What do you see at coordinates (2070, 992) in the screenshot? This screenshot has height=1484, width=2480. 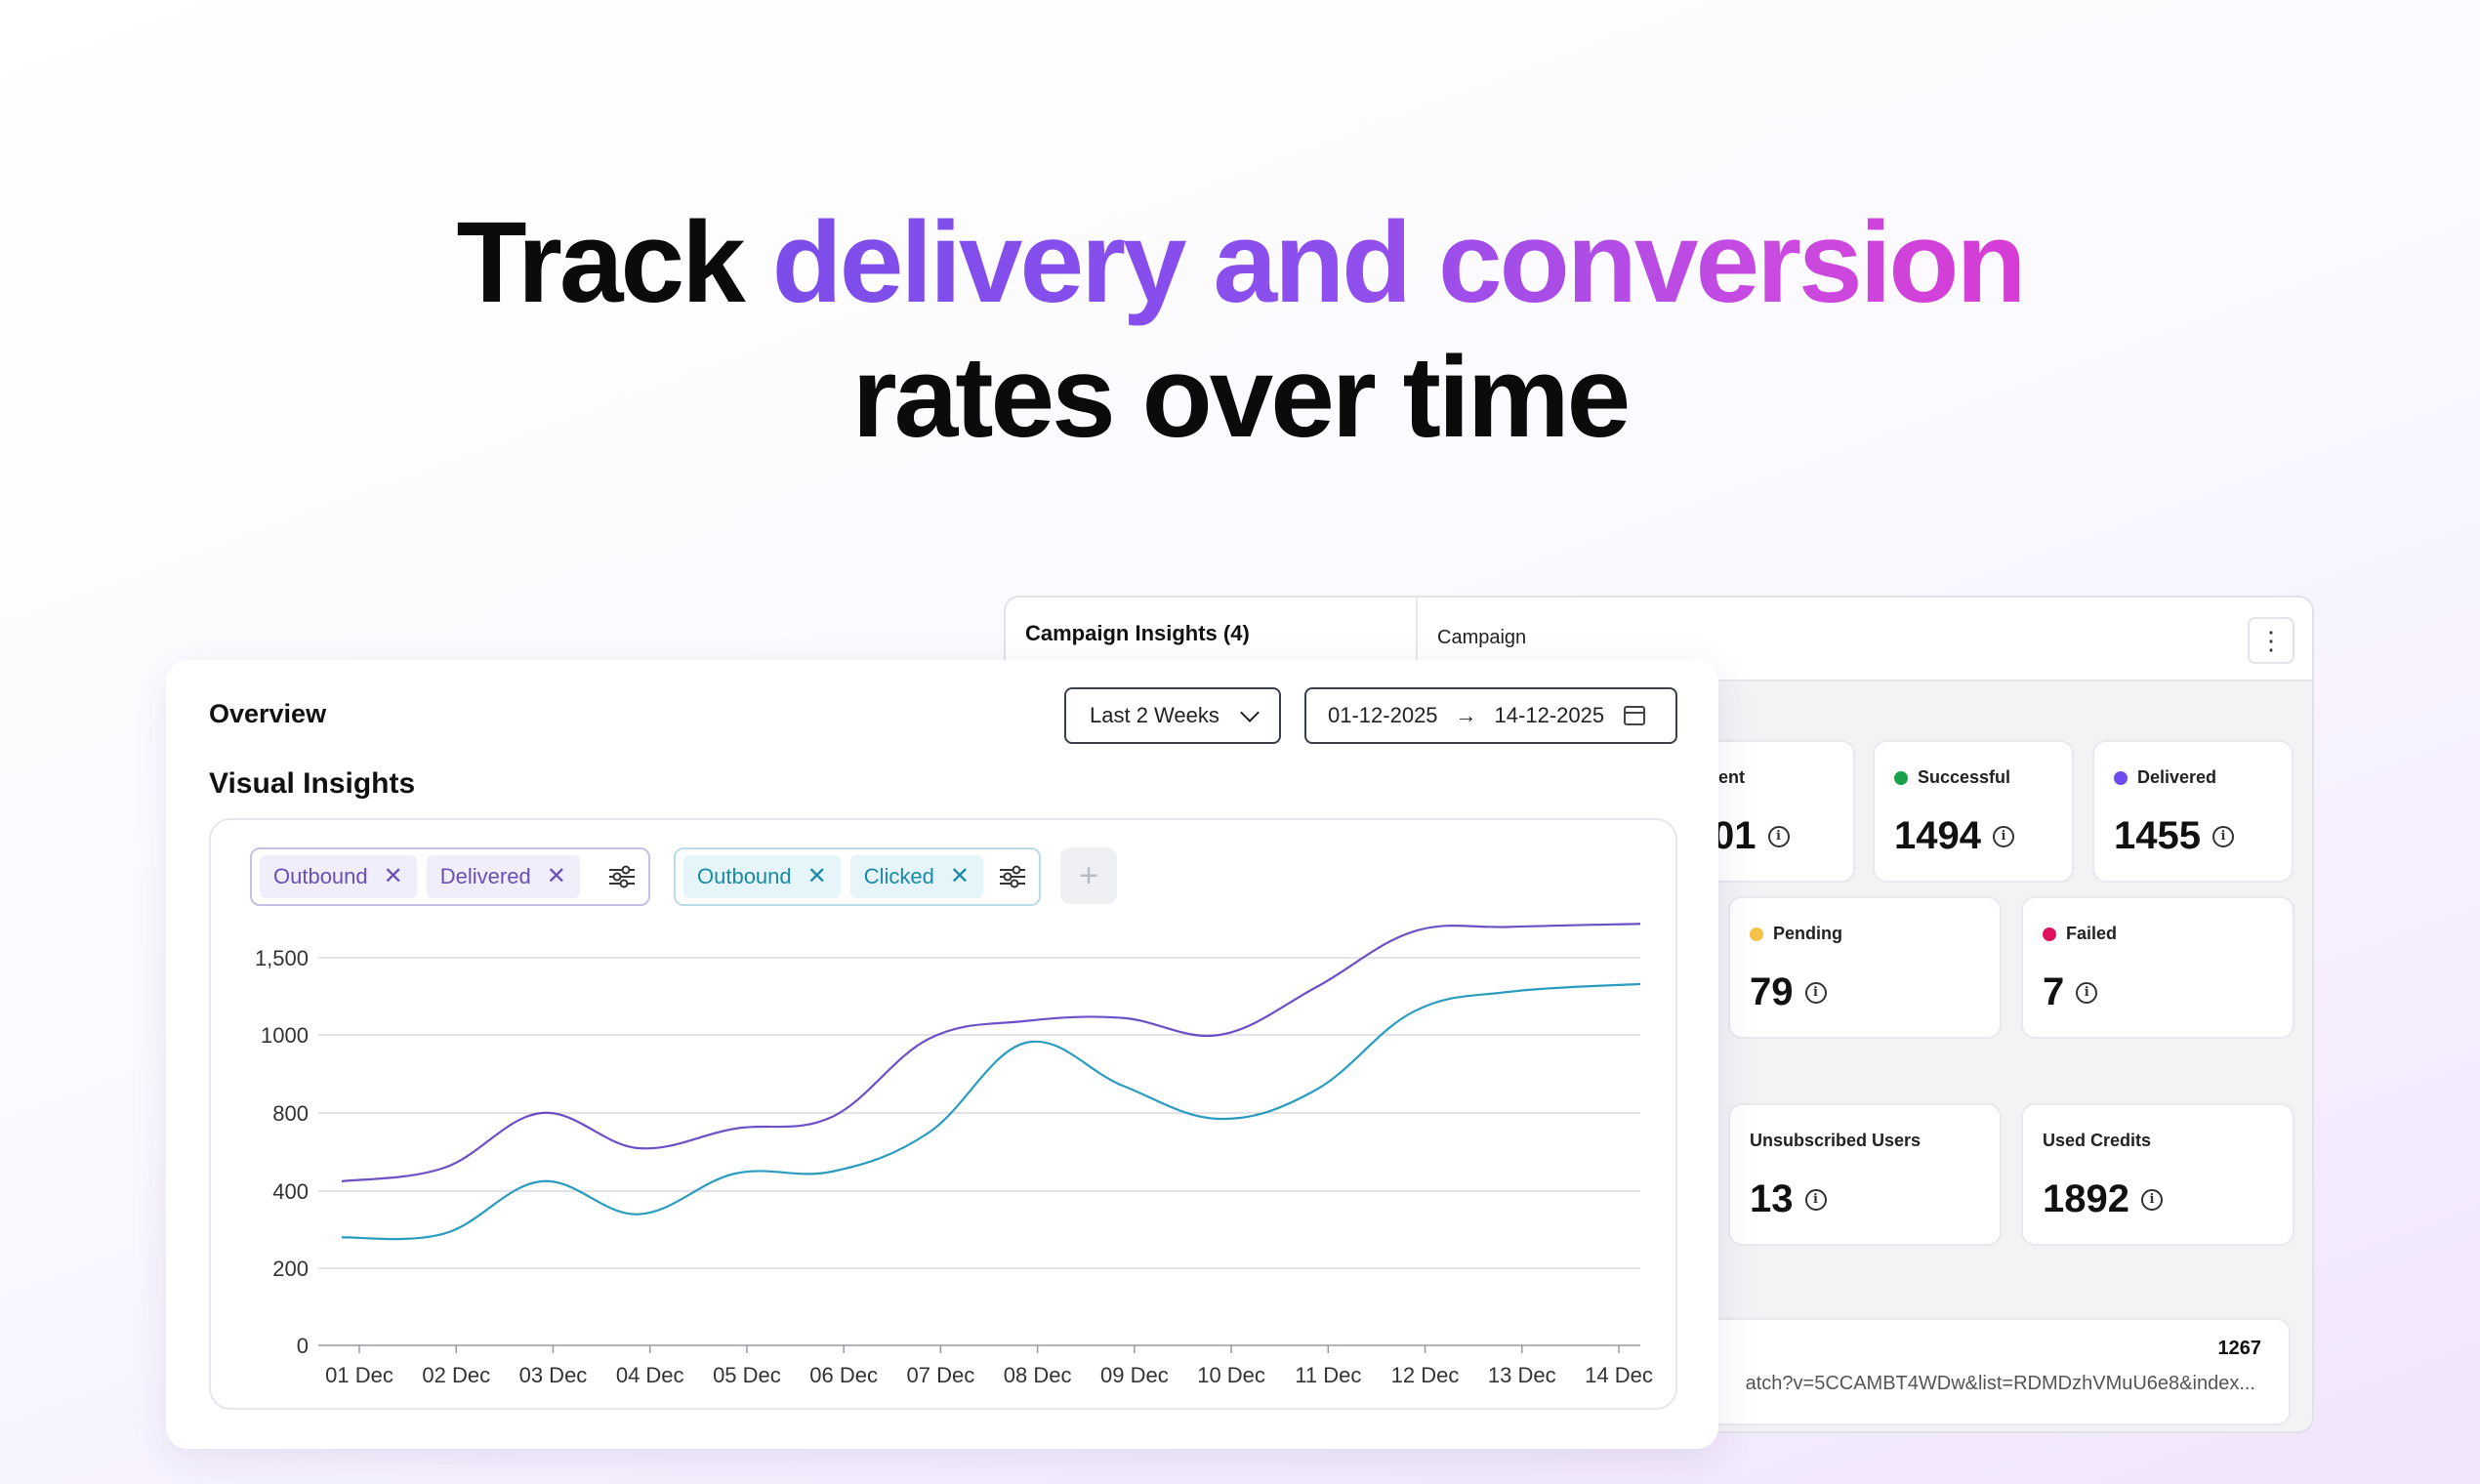 I see `stat-value-failed: 7 i` at bounding box center [2070, 992].